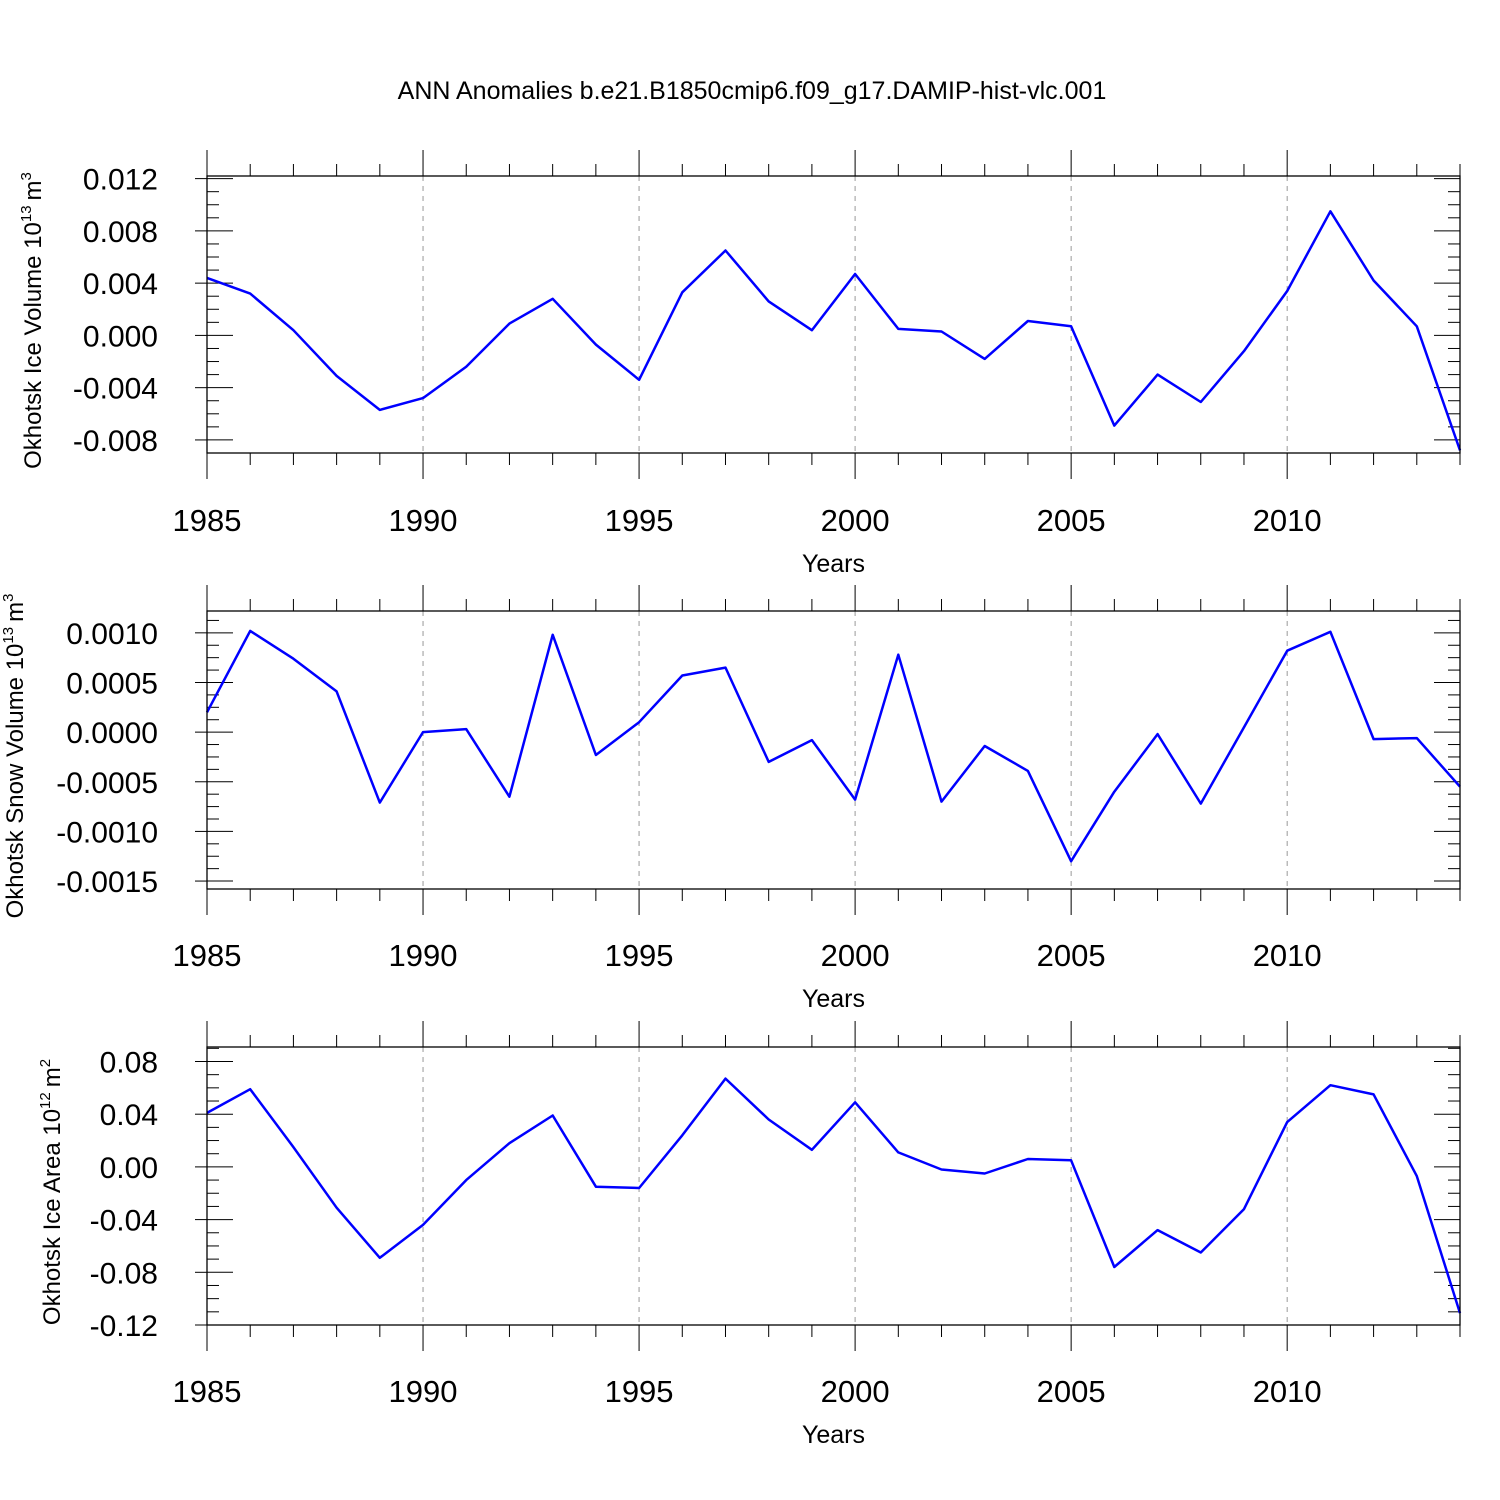  Describe the element at coordinates (1071, 520) in the screenshot. I see `ice-volume-x-tick-label: 2005` at that location.